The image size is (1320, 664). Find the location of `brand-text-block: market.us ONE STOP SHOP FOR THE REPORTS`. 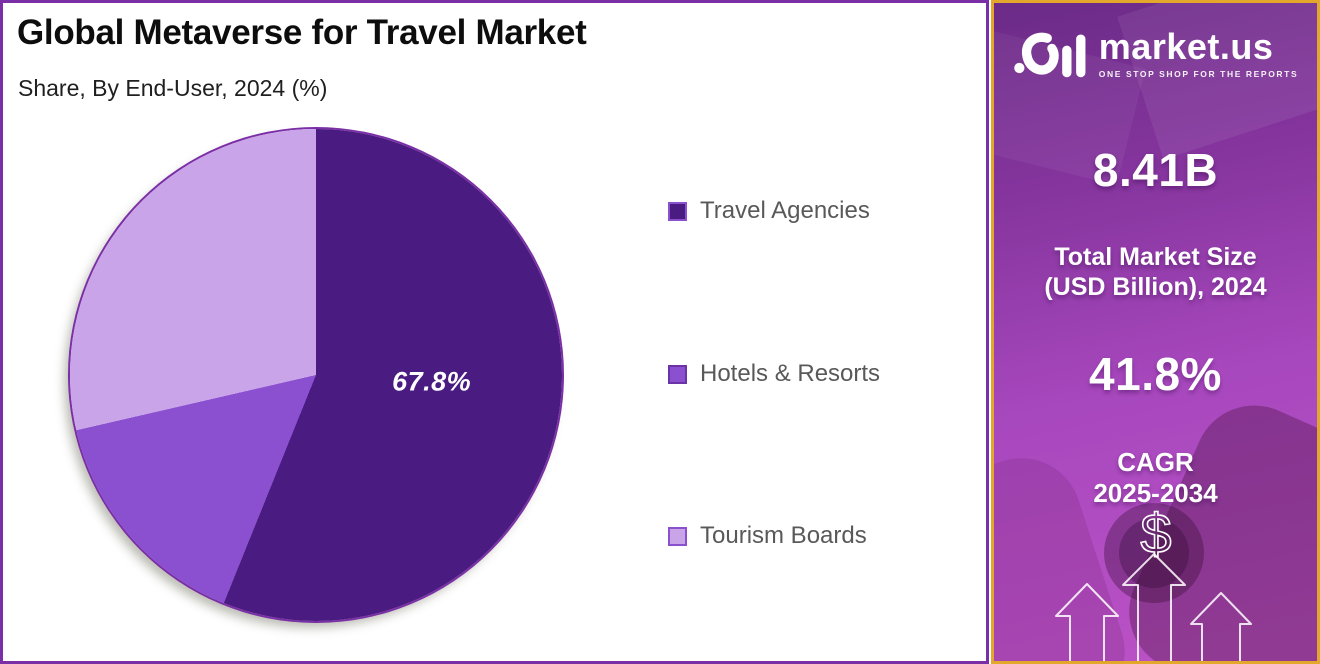

brand-text-block: market.us ONE STOP SHOP FOR THE REPORTS is located at coordinates (1198, 53).